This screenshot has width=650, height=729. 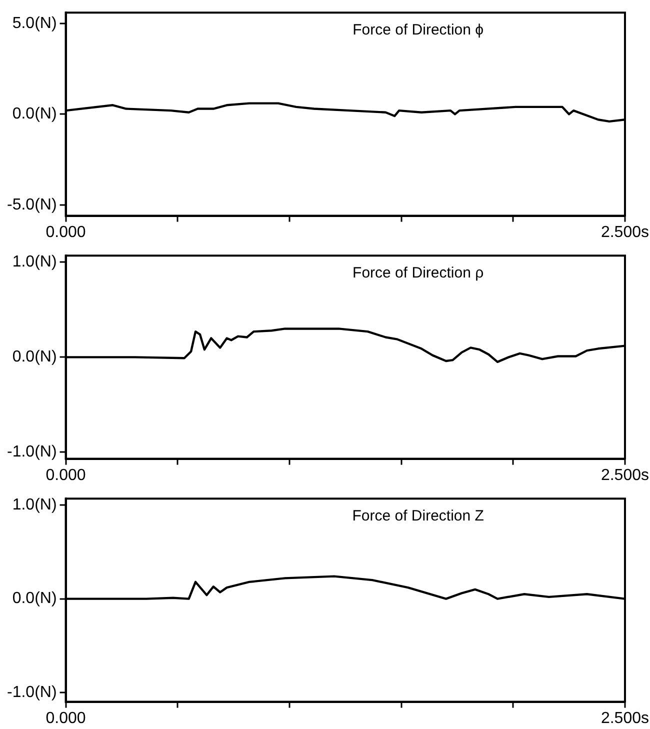 What do you see at coordinates (418, 516) in the screenshot?
I see `text: Force of Direction Z` at bounding box center [418, 516].